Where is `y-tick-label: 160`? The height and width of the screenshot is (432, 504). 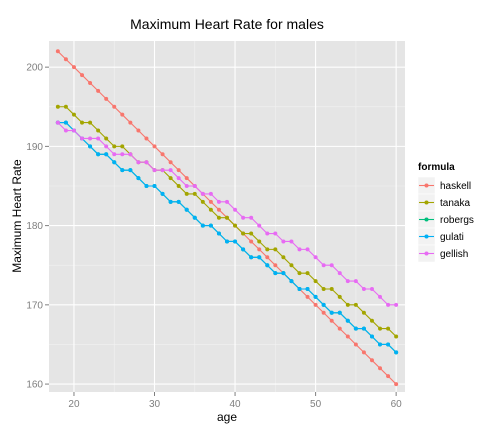 y-tick-label: 160 is located at coordinates (34, 385).